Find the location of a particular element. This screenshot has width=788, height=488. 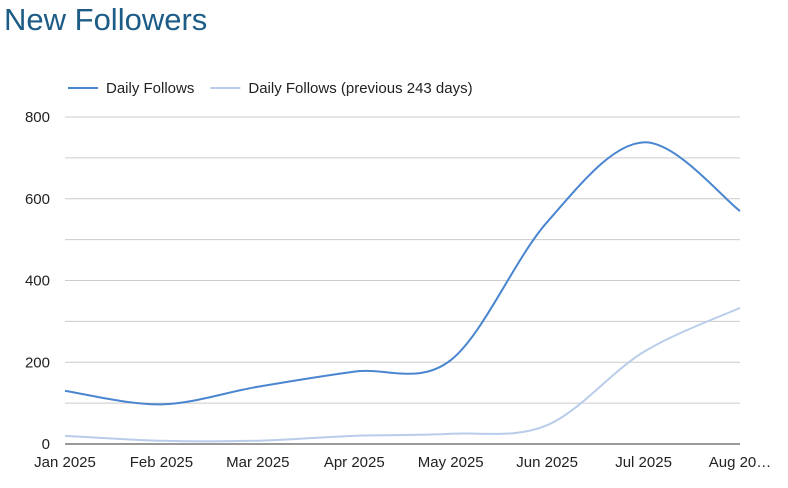

x-tick-label: Jan 2025 is located at coordinates (65, 462).